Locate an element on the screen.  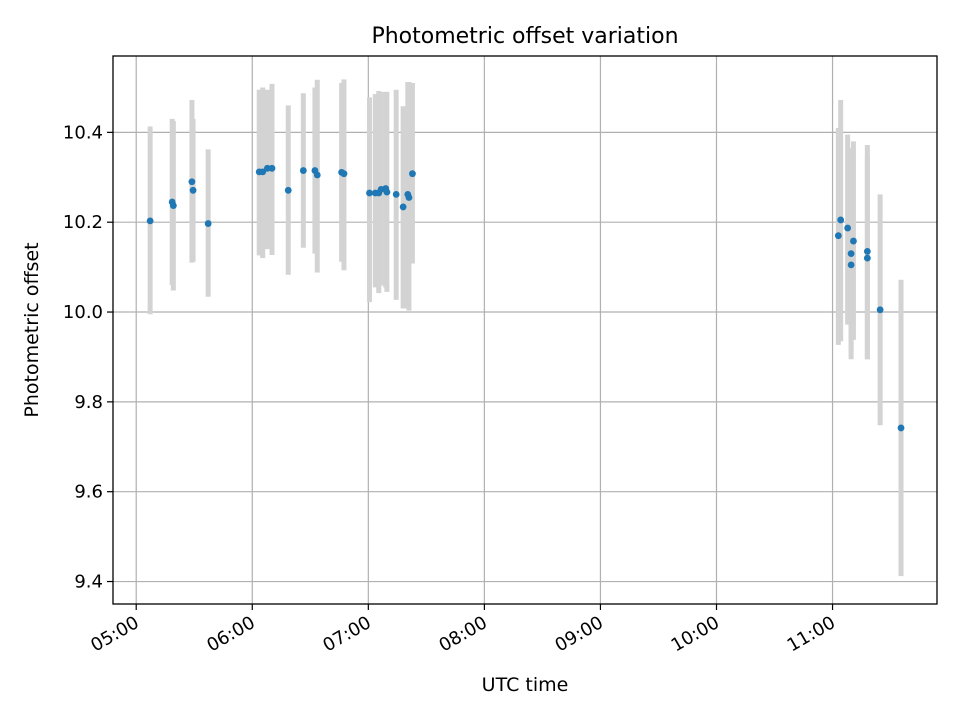
x-axis-label: UTC time is located at coordinates (525, 685).